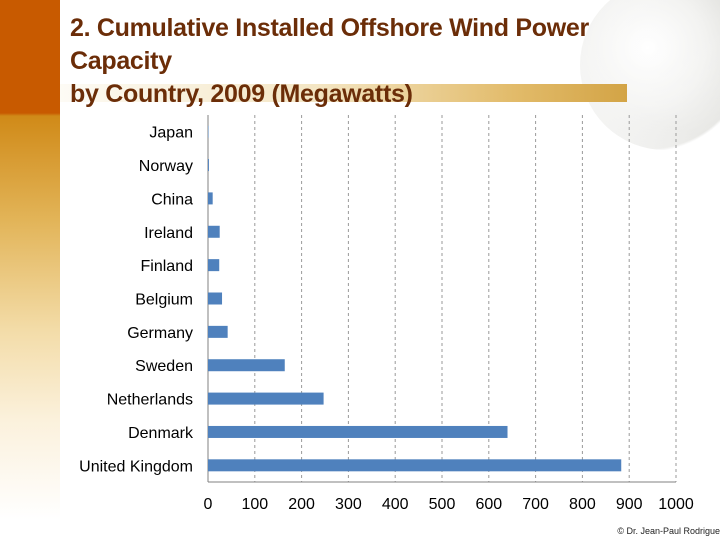  What do you see at coordinates (160, 333) in the screenshot?
I see `category-label-germany: Germany` at bounding box center [160, 333].